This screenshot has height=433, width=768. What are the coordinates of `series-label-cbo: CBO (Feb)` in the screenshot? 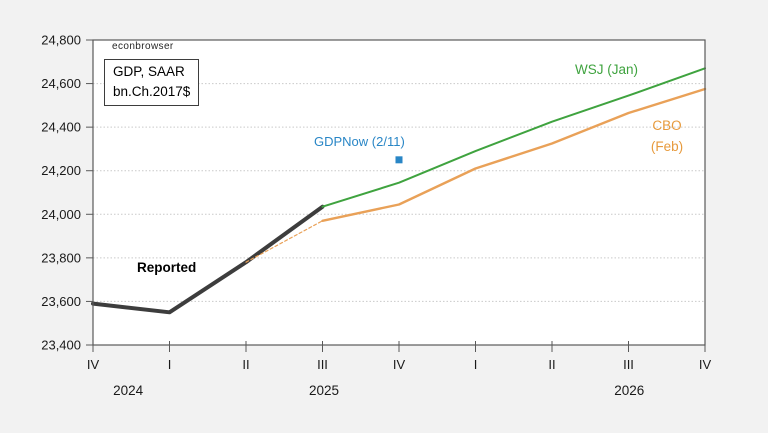 It's located at (667, 136).